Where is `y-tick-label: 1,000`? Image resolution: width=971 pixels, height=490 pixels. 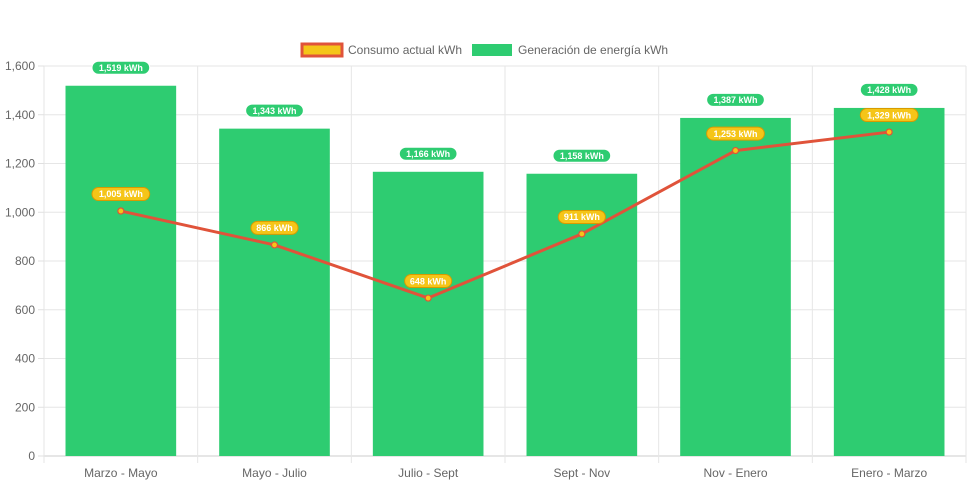
y-tick-label: 1,000 is located at coordinates (20, 212).